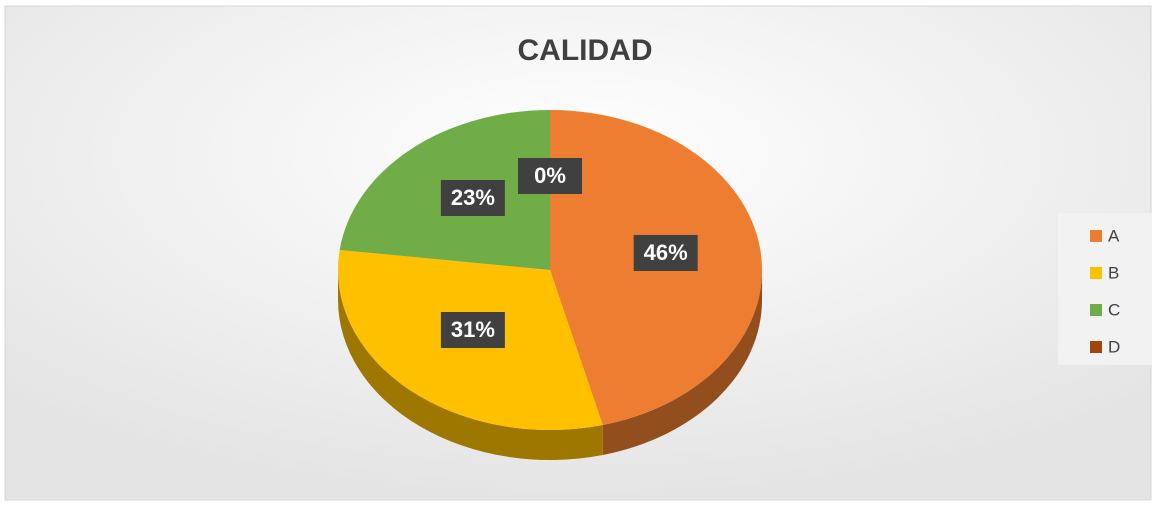 This screenshot has width=1156, height=506. Describe the element at coordinates (1105, 289) in the screenshot. I see `legend-box` at that location.